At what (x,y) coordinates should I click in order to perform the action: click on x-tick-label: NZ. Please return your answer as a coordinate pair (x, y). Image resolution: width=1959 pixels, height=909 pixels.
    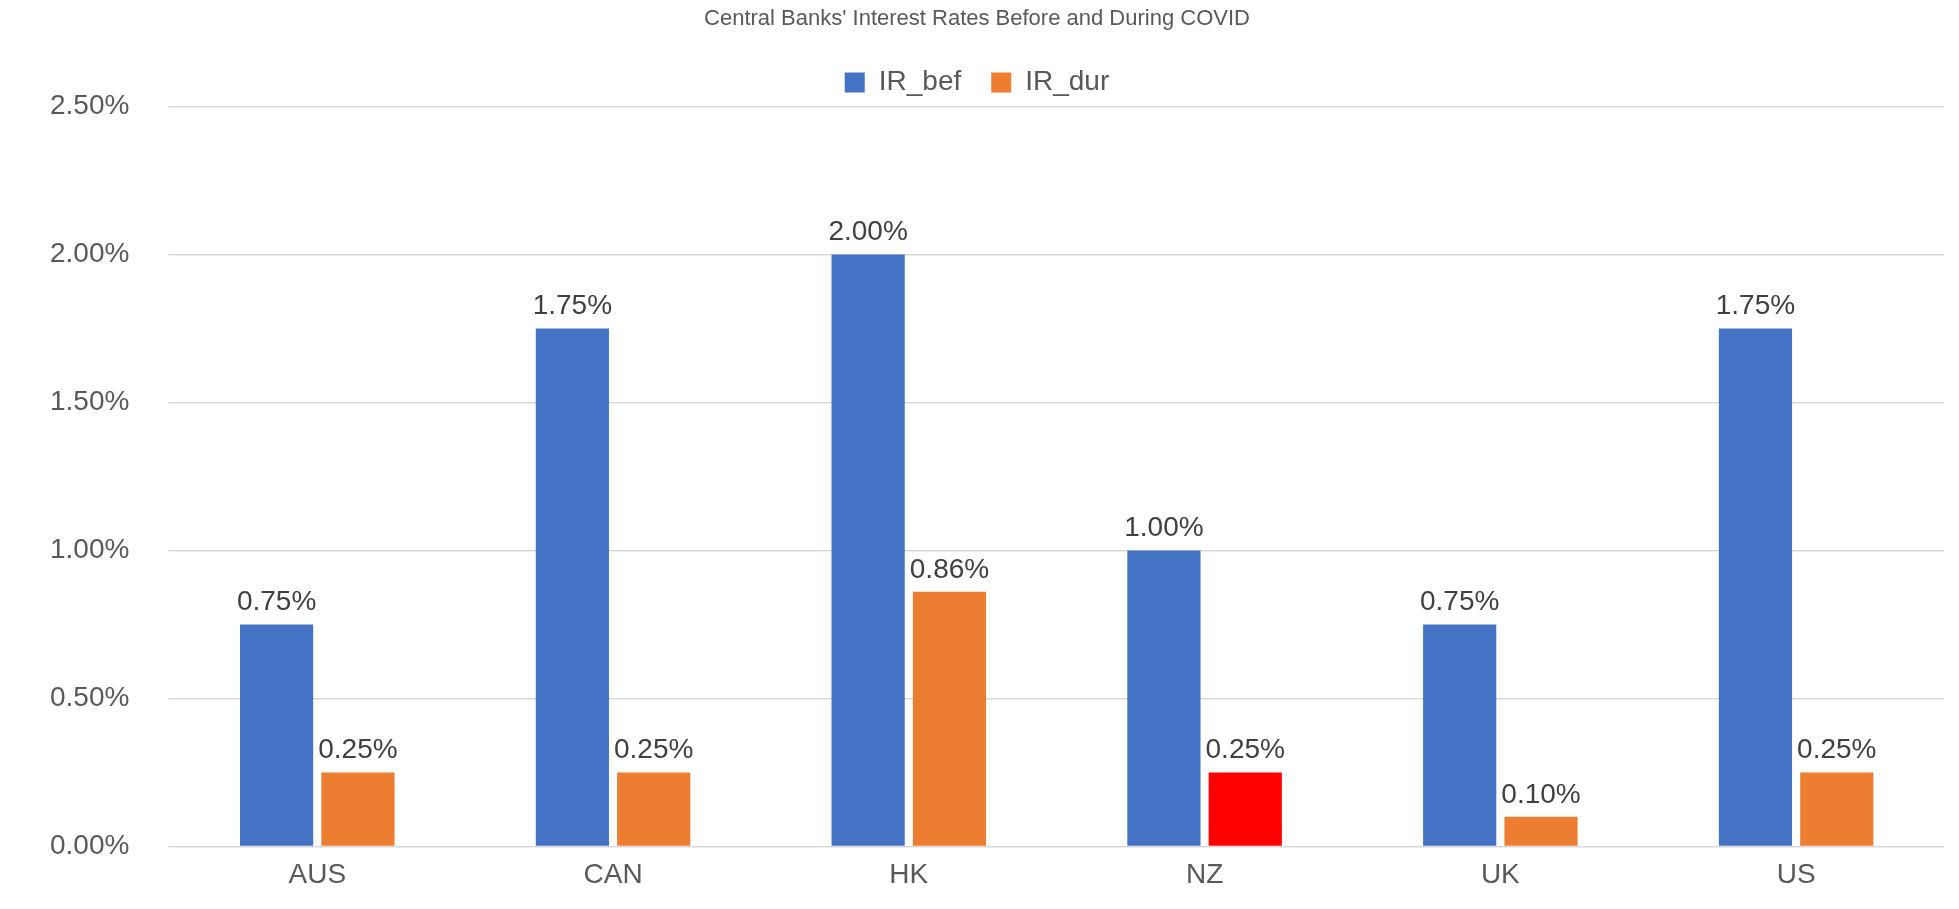
    Looking at the image, I should click on (1204, 873).